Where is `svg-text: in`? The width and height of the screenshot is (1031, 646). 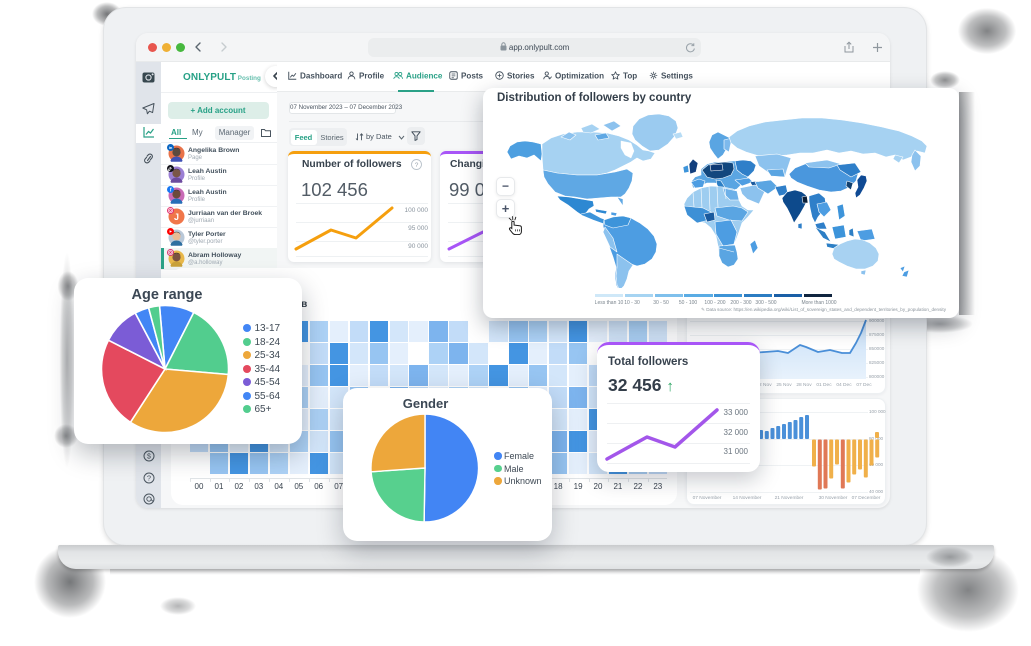 svg-text: in is located at coordinates (170, 147).